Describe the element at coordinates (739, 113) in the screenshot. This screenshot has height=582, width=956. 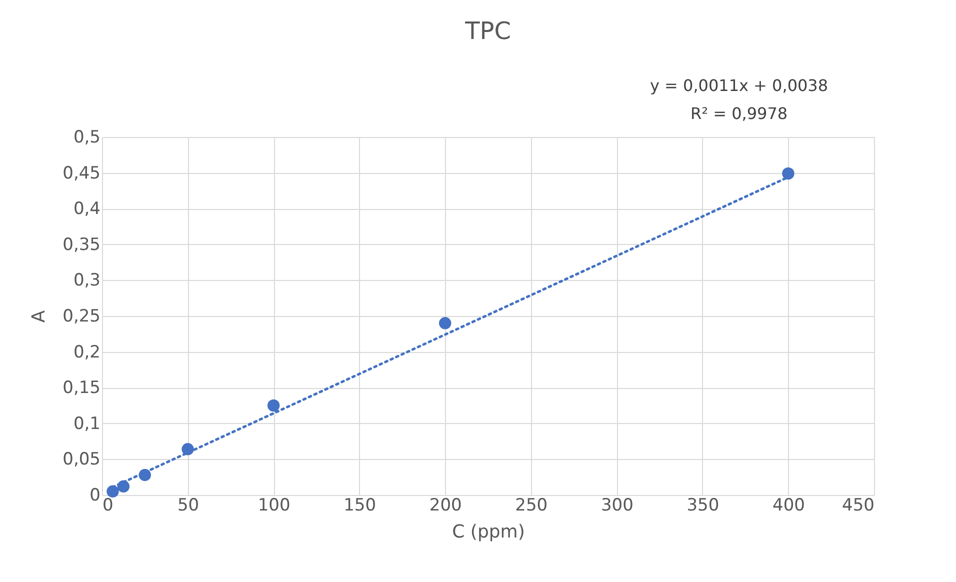
I see `text: R² = 0,9978` at that location.